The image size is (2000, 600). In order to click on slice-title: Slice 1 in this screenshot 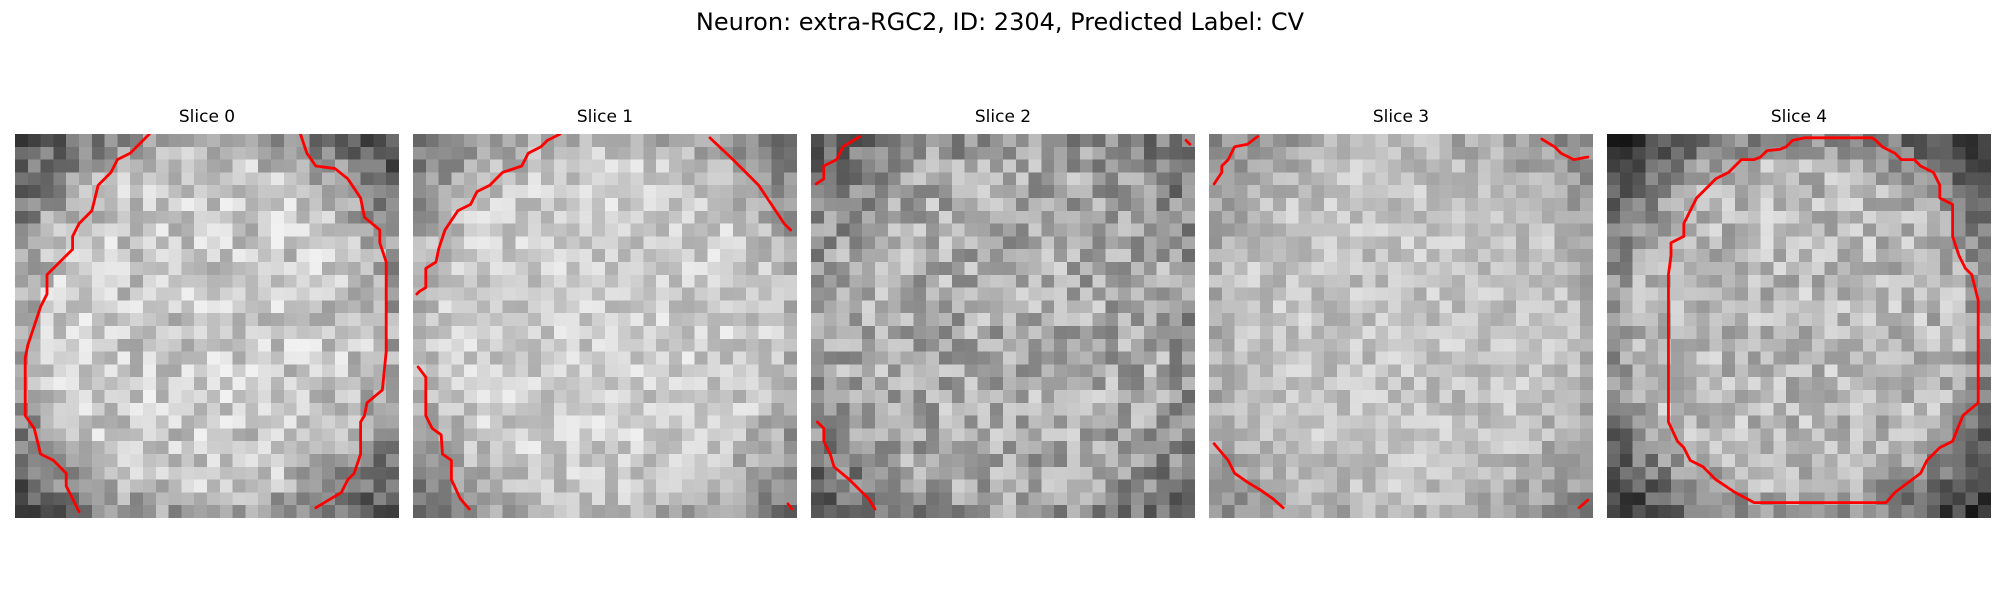, I will do `click(605, 117)`.